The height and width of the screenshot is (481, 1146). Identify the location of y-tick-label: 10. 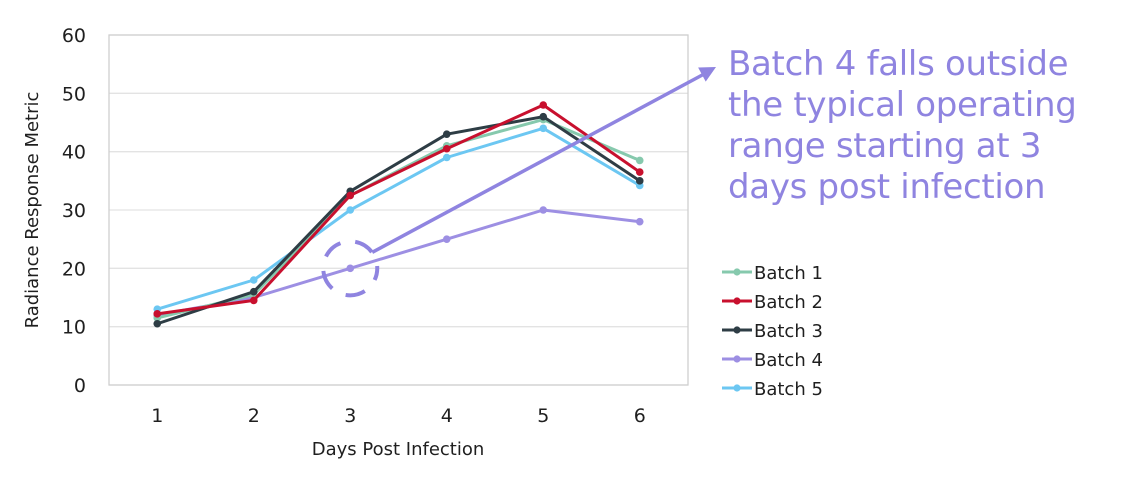
(74, 328).